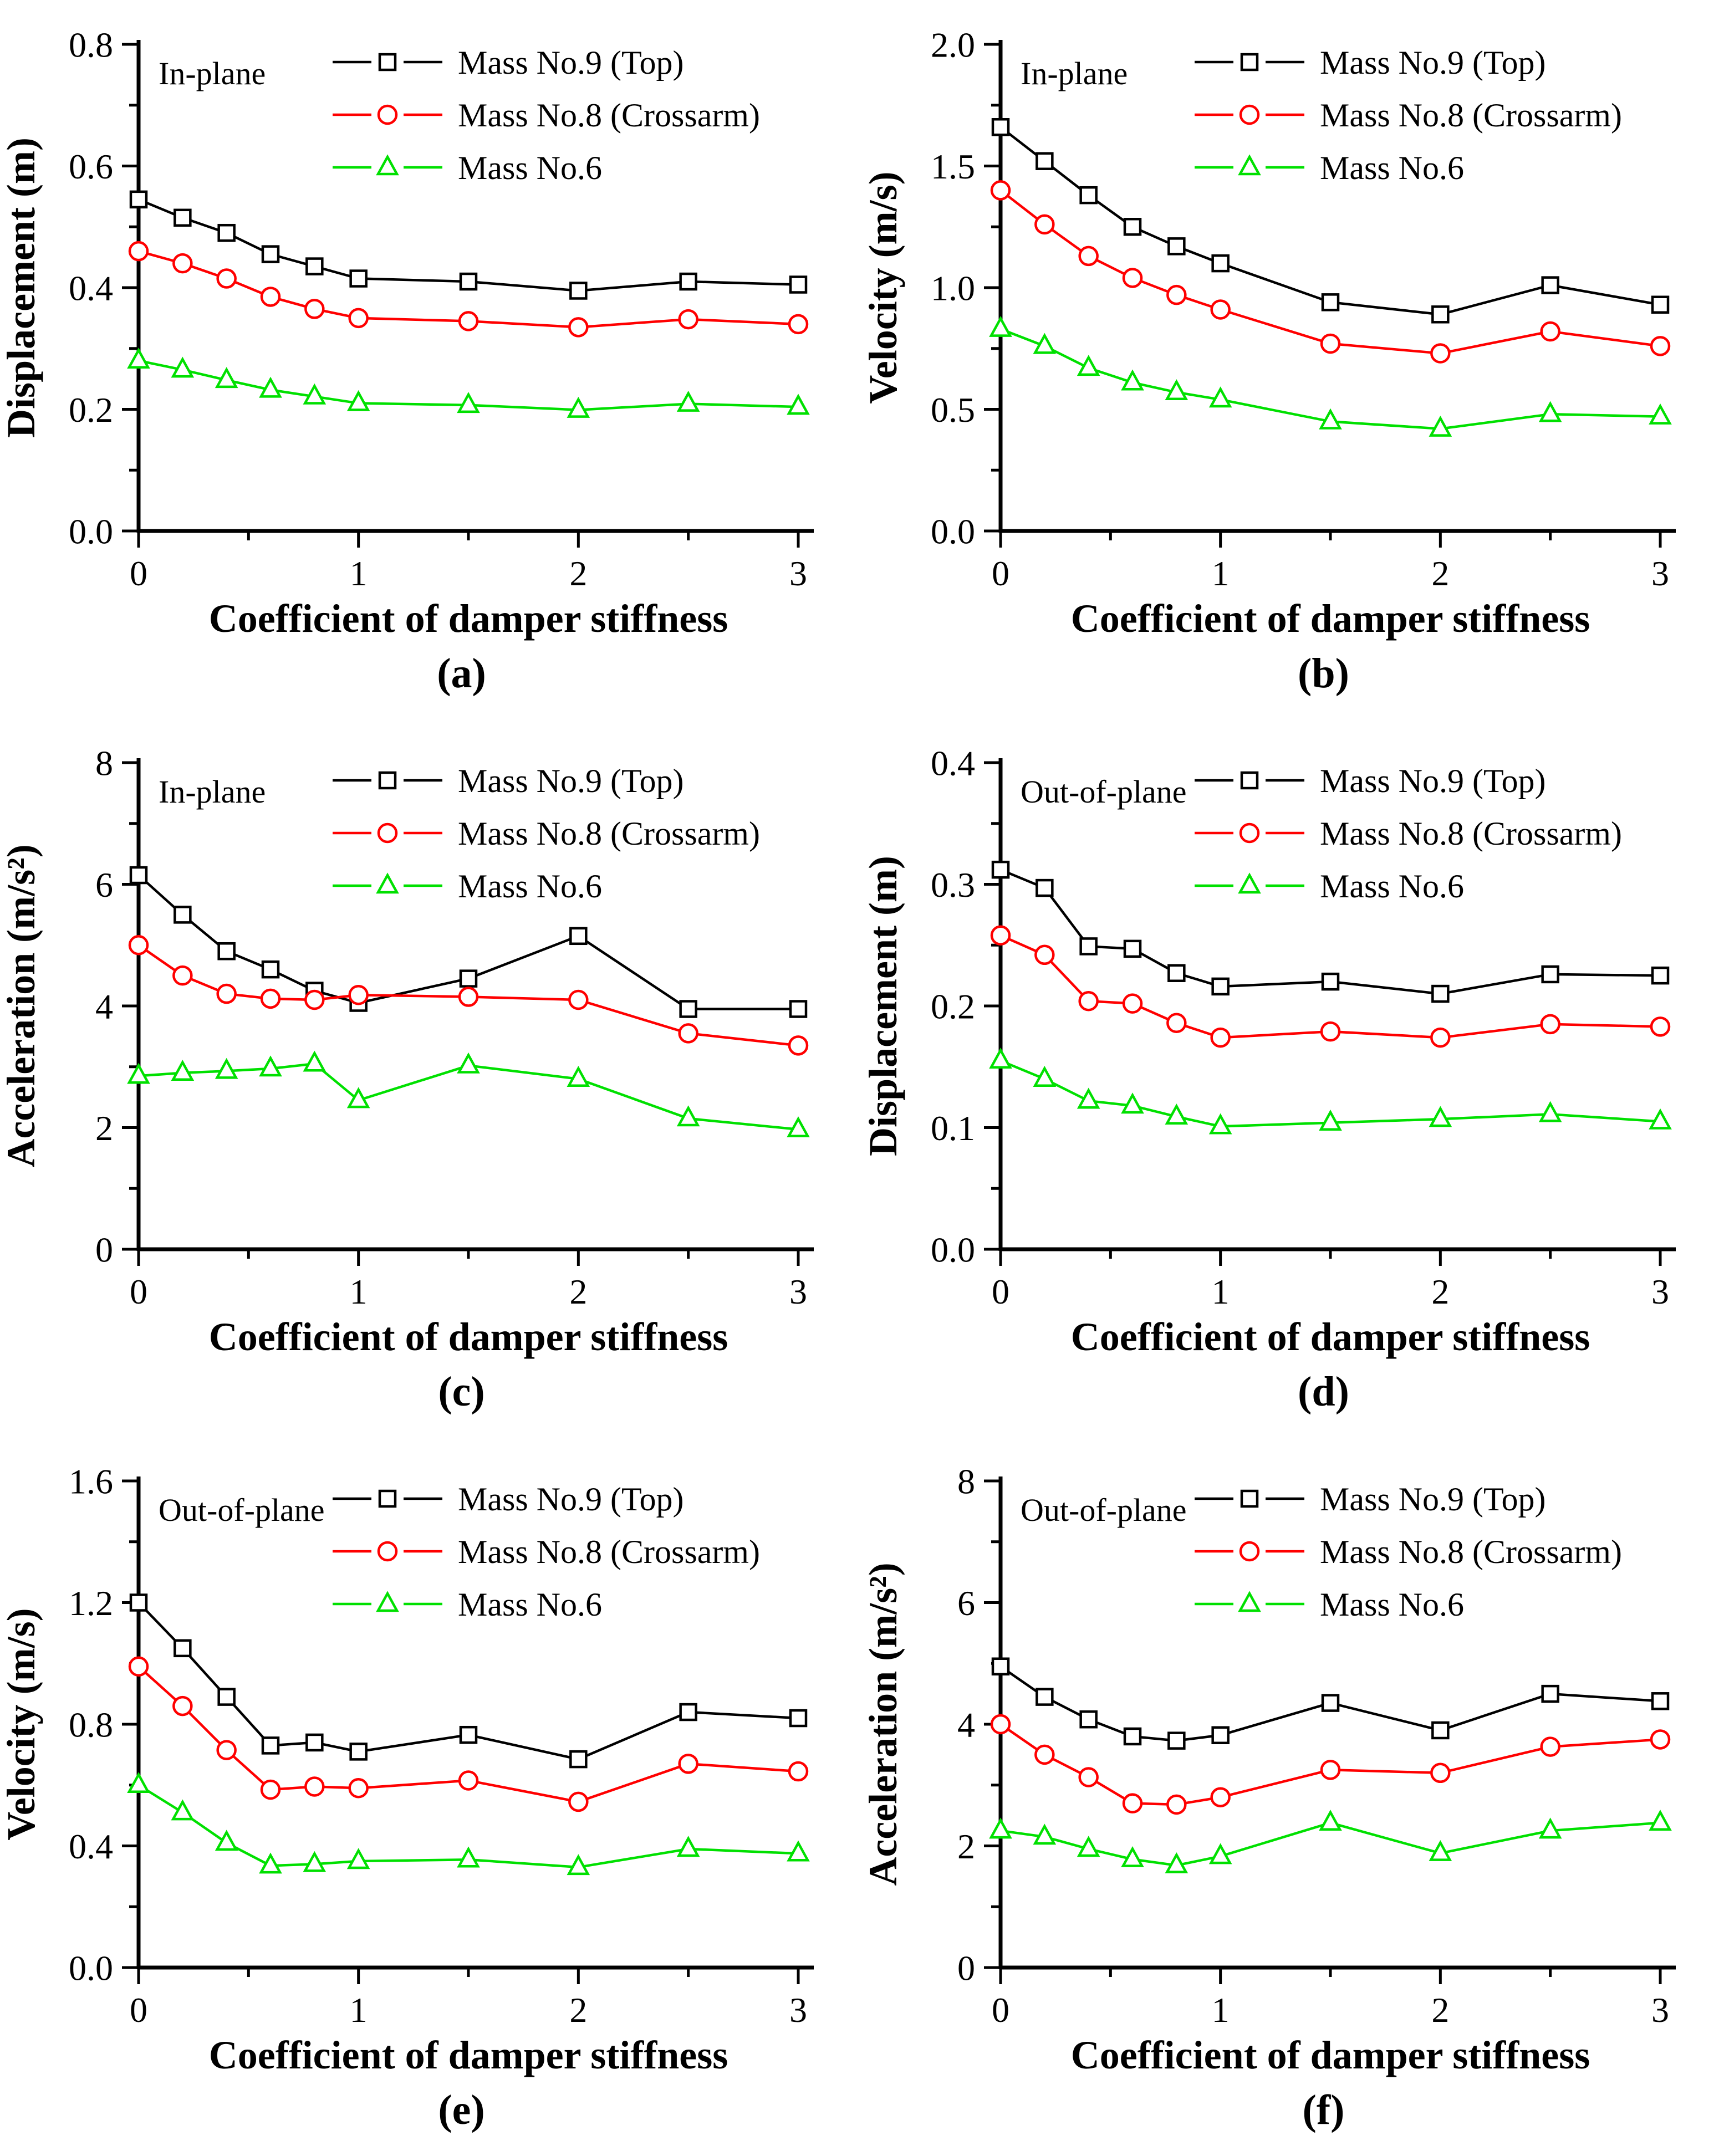 The width and height of the screenshot is (1724, 2156). Describe the element at coordinates (966, 1006) in the screenshot. I see `y-ticks: 0.0 0.1 0.2 0.3 0.4` at that location.